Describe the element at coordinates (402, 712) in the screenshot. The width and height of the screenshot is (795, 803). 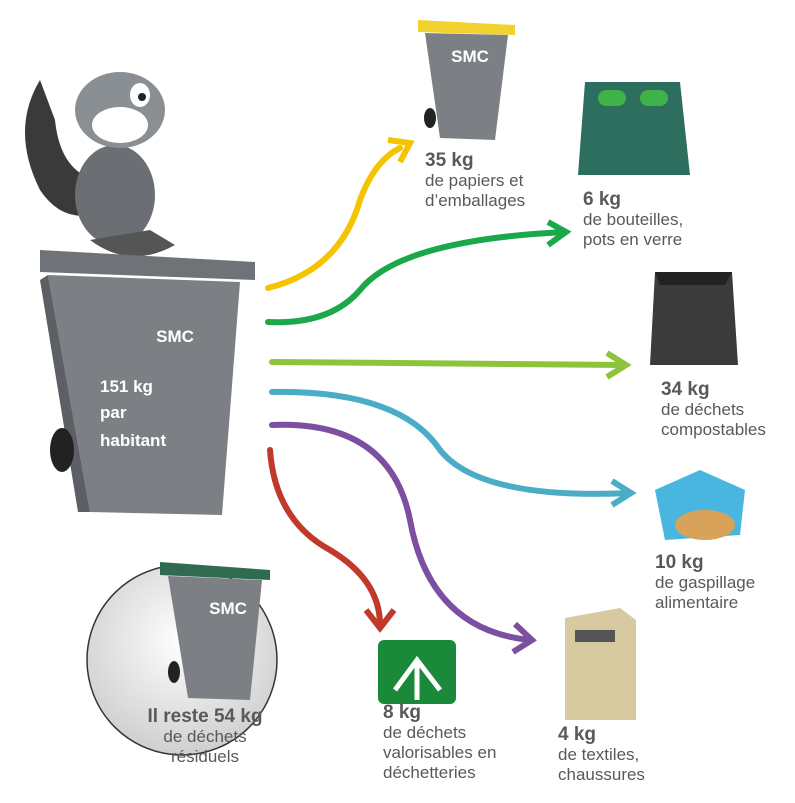
I see `flow-amount: 8 kg` at that location.